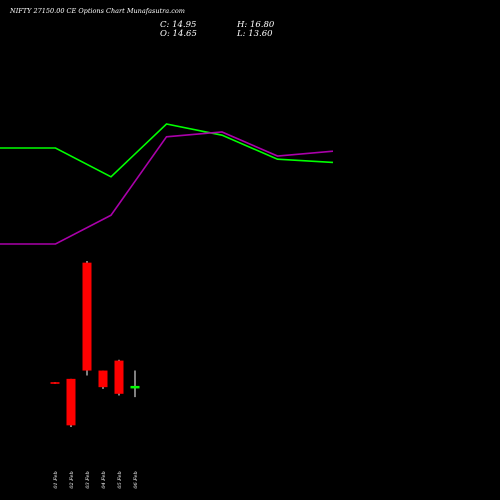 Image resolution: width=500 pixels, height=500 pixels. Describe the element at coordinates (120, 479) in the screenshot. I see `date-label-5: 05 Feb` at that location.